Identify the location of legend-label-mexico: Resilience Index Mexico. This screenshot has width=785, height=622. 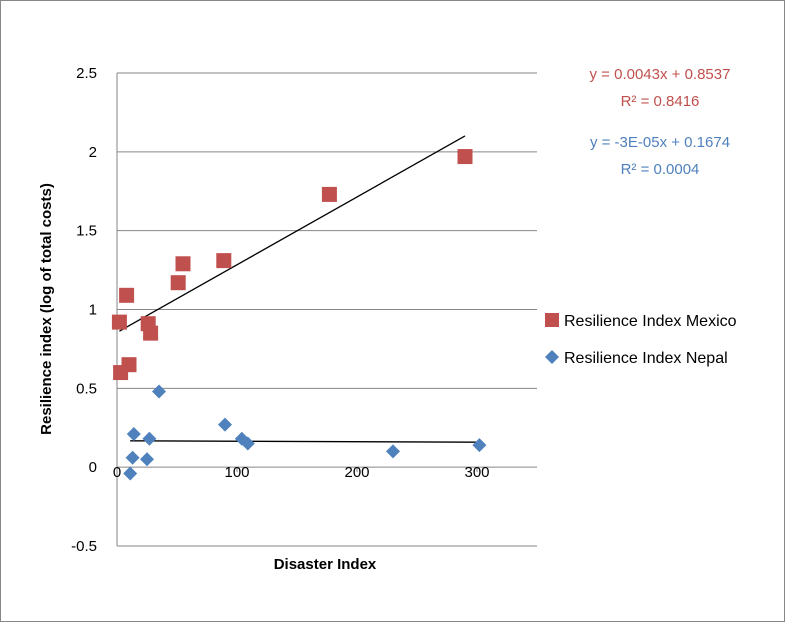
(650, 321).